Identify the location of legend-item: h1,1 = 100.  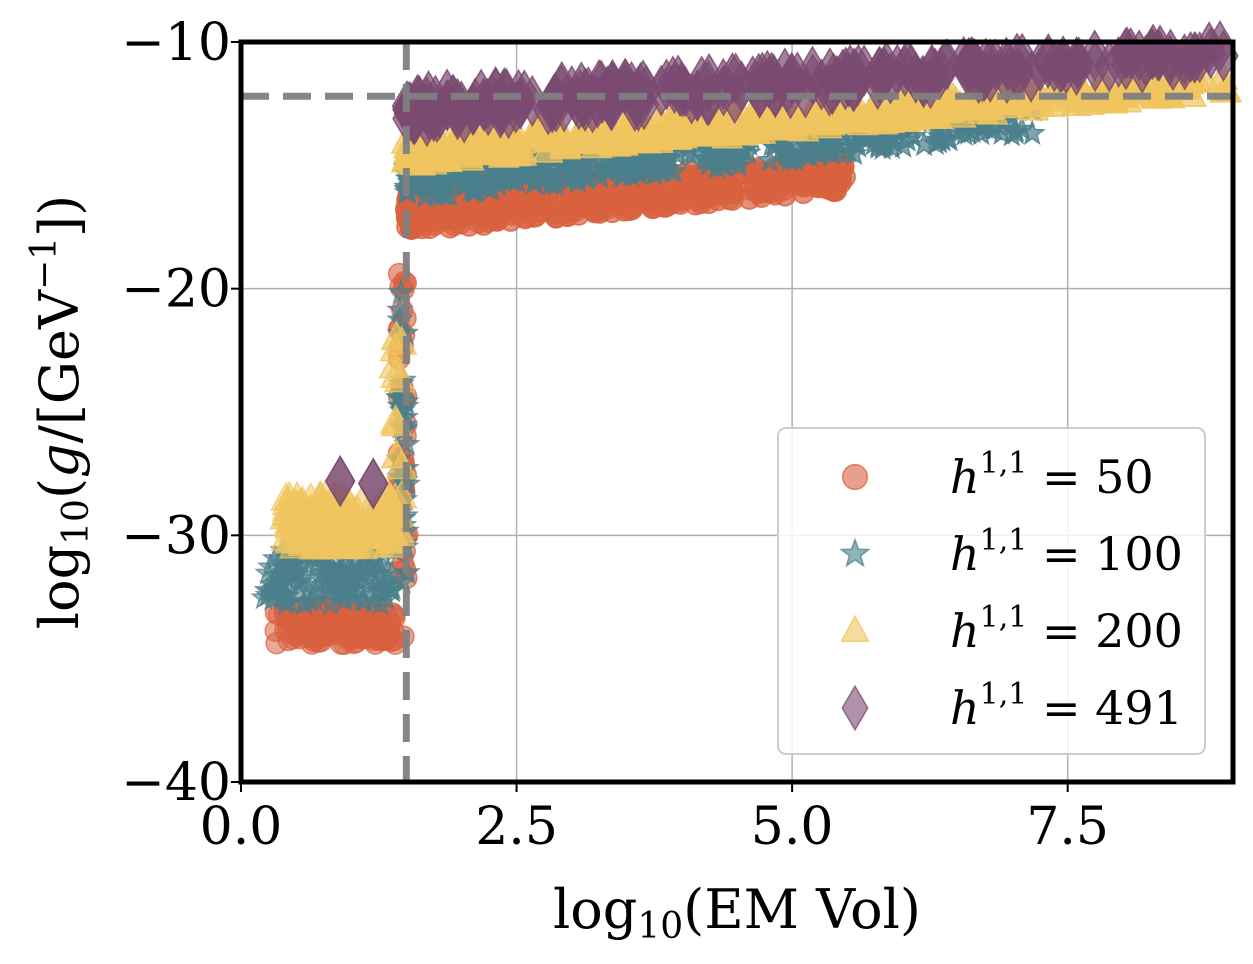
(1011, 552).